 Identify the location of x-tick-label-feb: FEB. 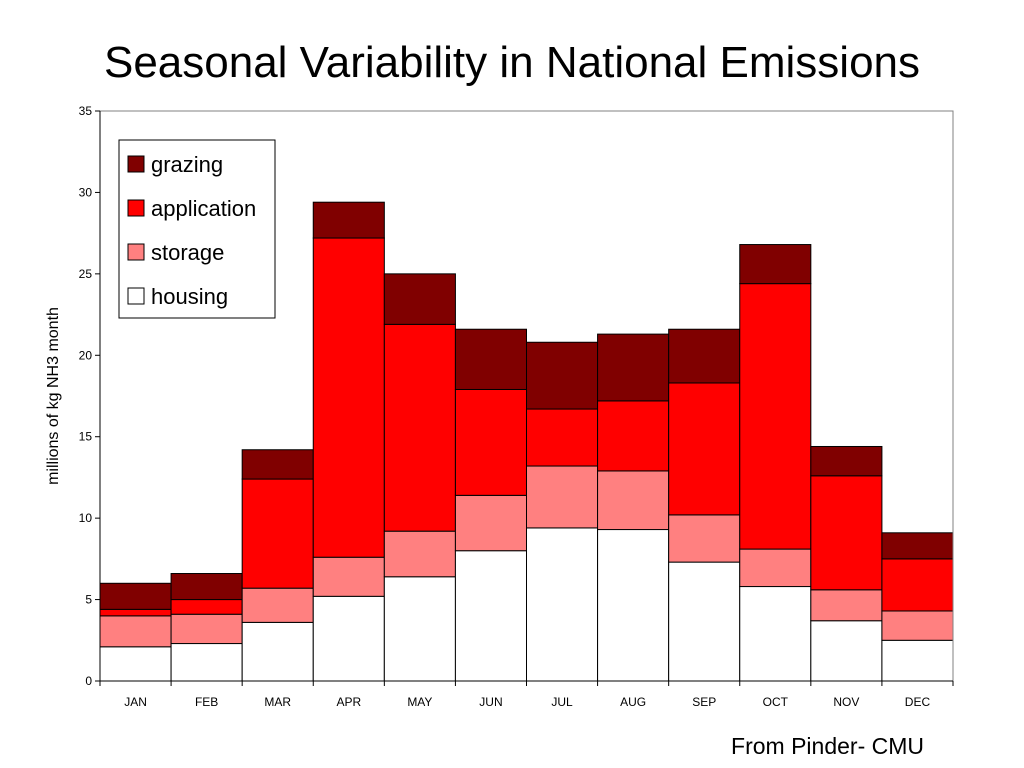
(206, 702).